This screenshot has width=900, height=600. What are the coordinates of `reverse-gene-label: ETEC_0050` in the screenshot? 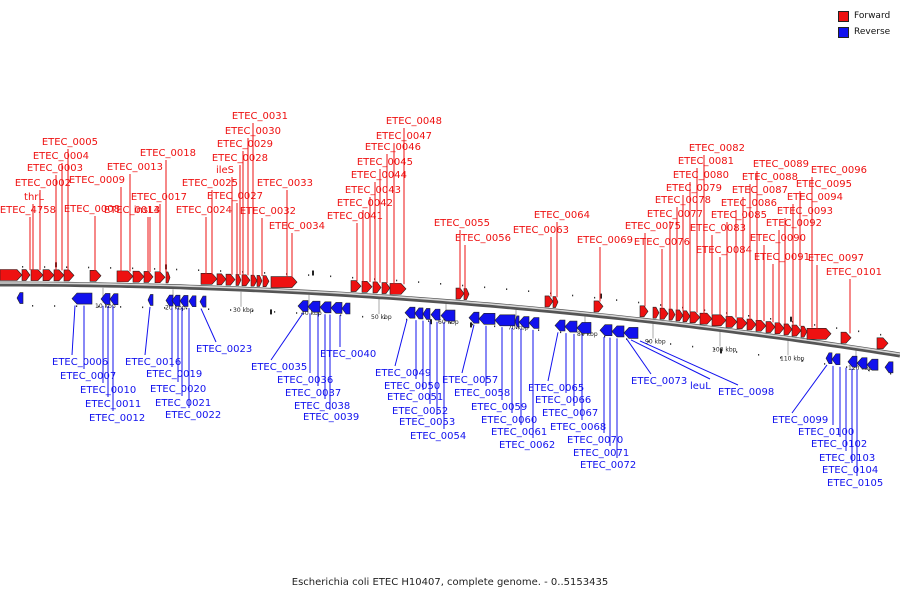 It's located at (412, 386).